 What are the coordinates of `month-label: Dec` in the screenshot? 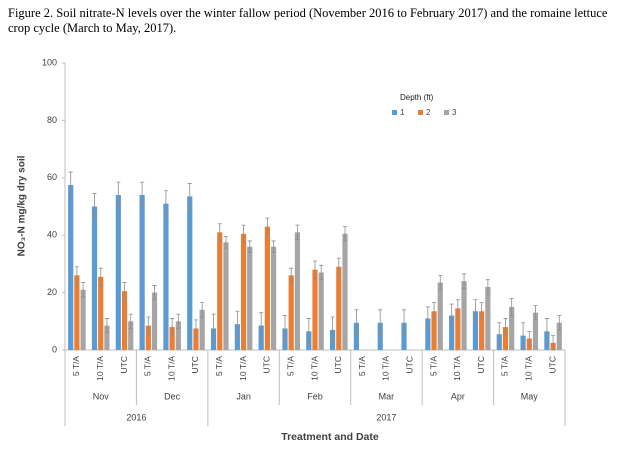 It's located at (172, 396).